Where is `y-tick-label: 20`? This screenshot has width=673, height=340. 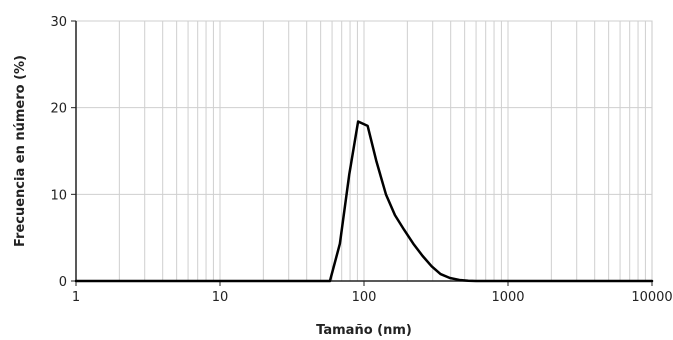 y-tick-label: 20 is located at coordinates (58, 109).